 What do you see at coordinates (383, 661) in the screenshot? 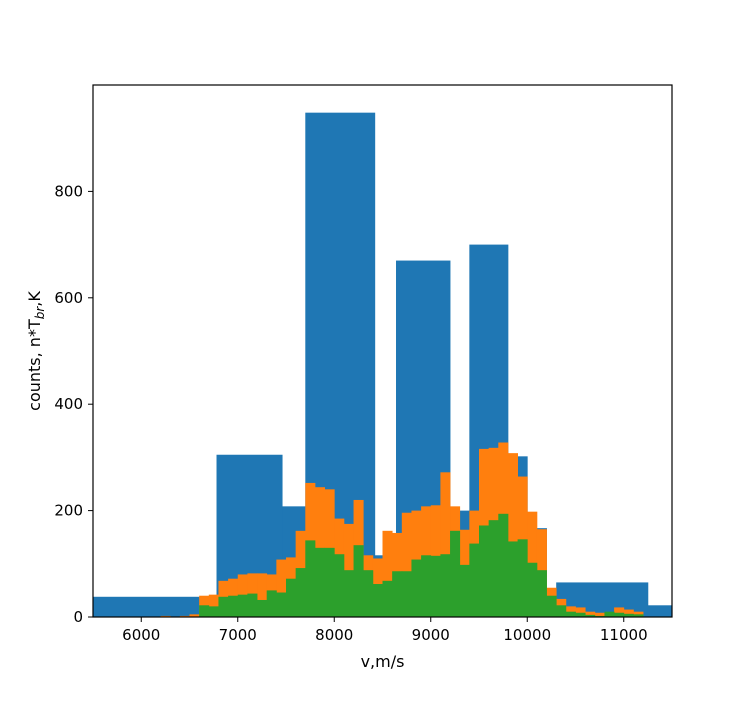
I see `x-axis-label: v,m/s` at bounding box center [383, 661].